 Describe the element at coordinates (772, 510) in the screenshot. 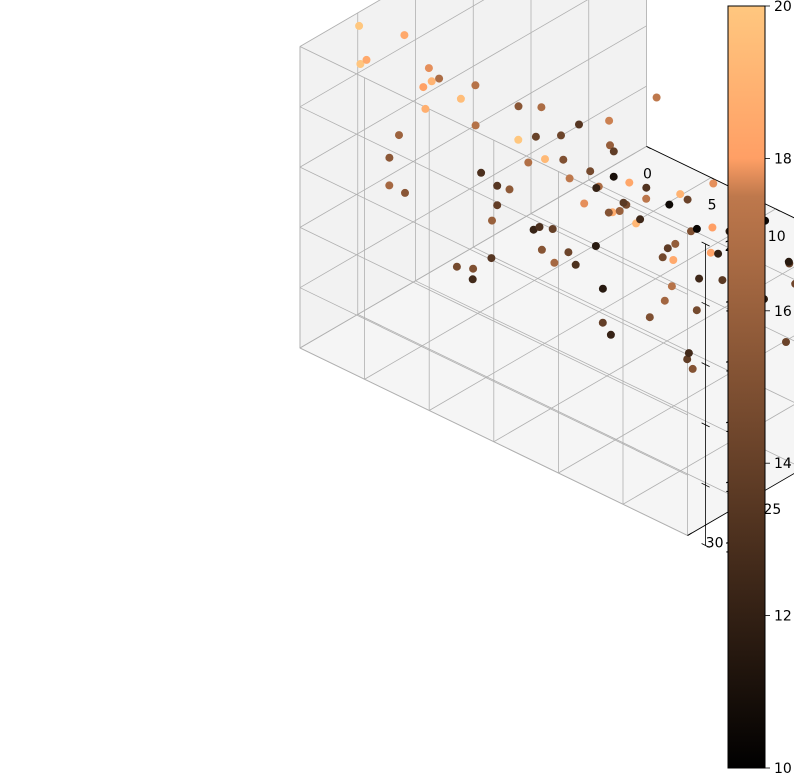

I see `y-tick-label: 25` at that location.